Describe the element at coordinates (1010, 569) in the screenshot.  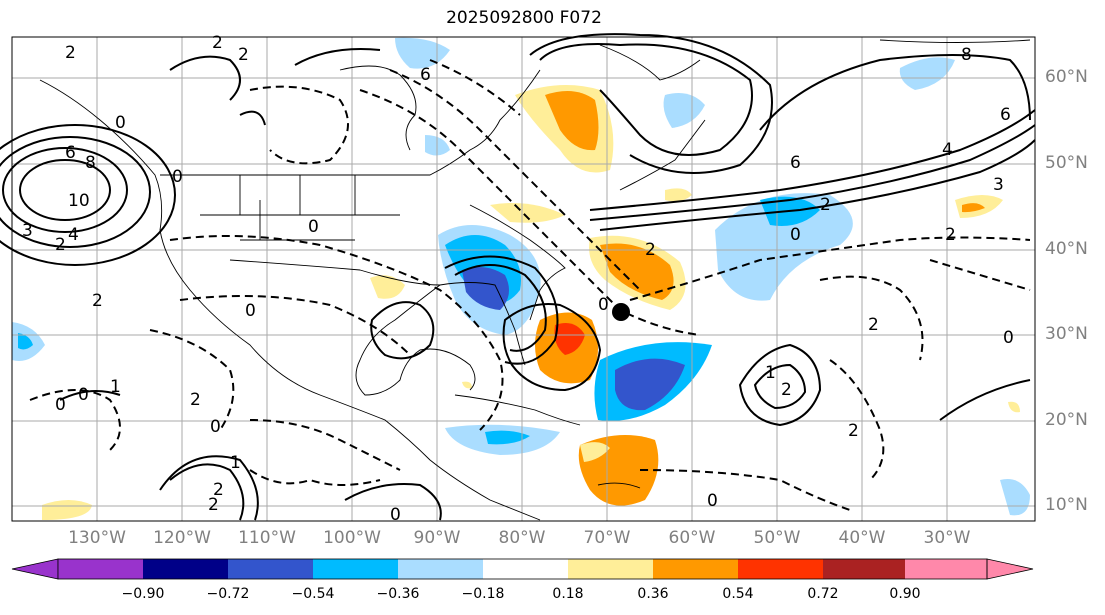
I see `colorbar-max-arrow` at that location.